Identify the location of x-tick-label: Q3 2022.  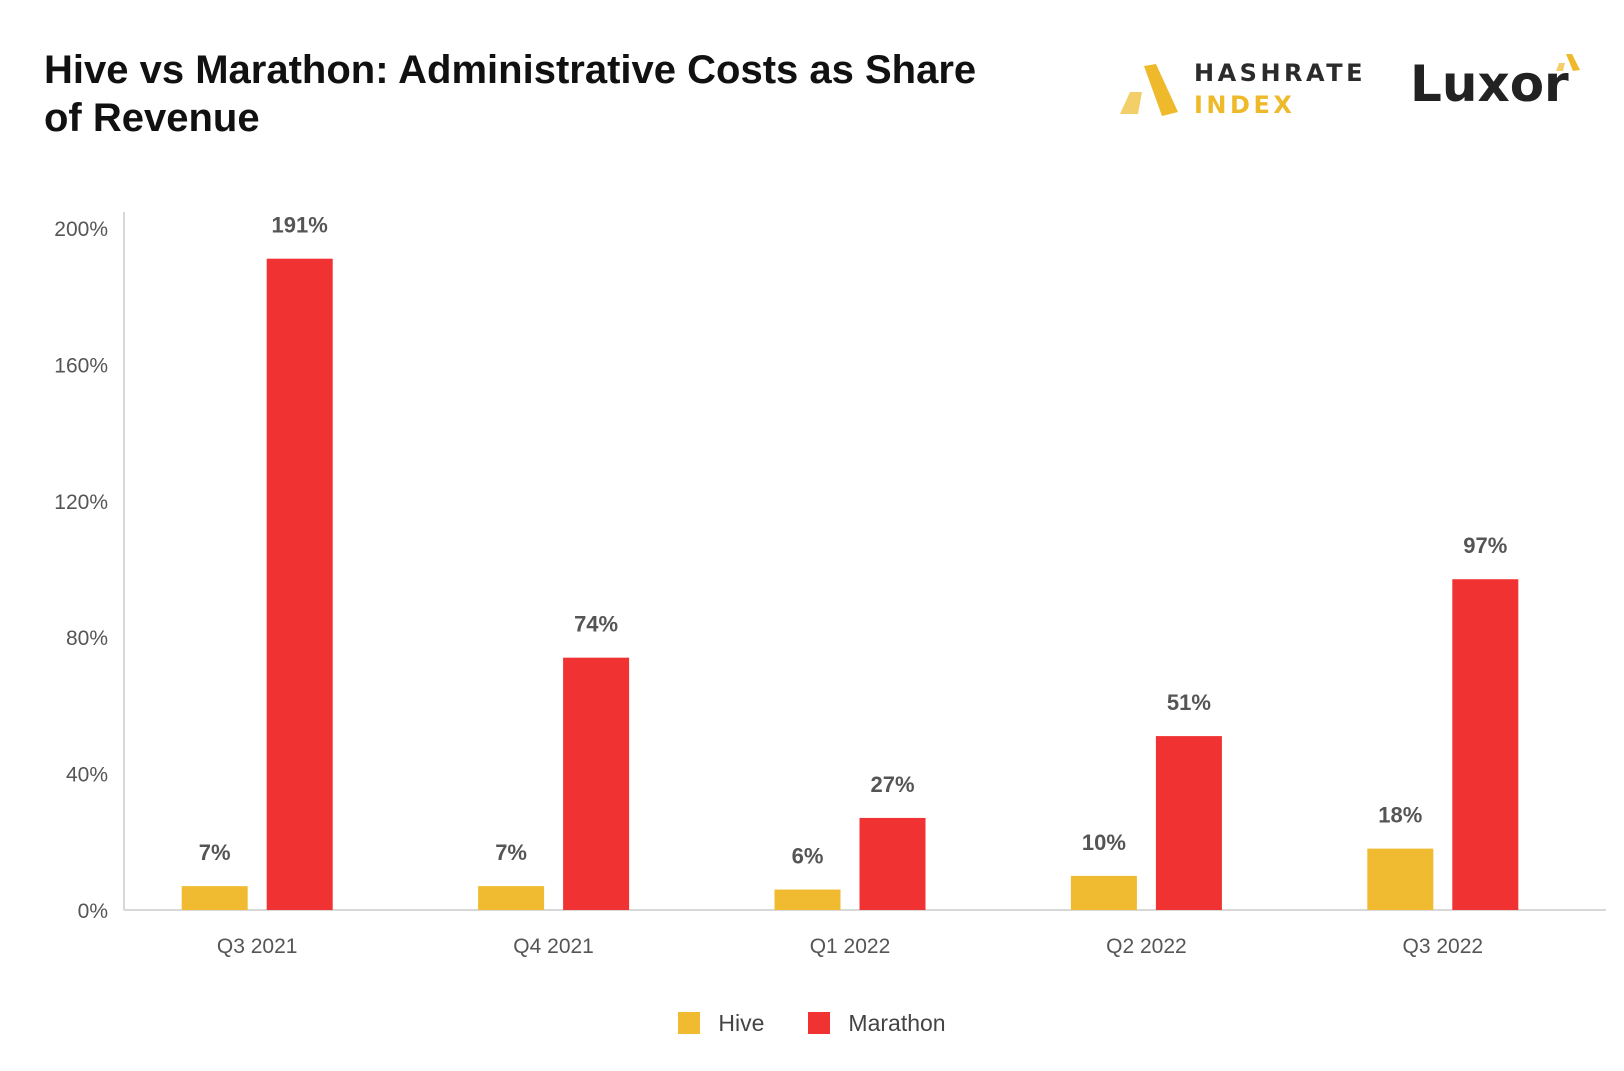
(1443, 946).